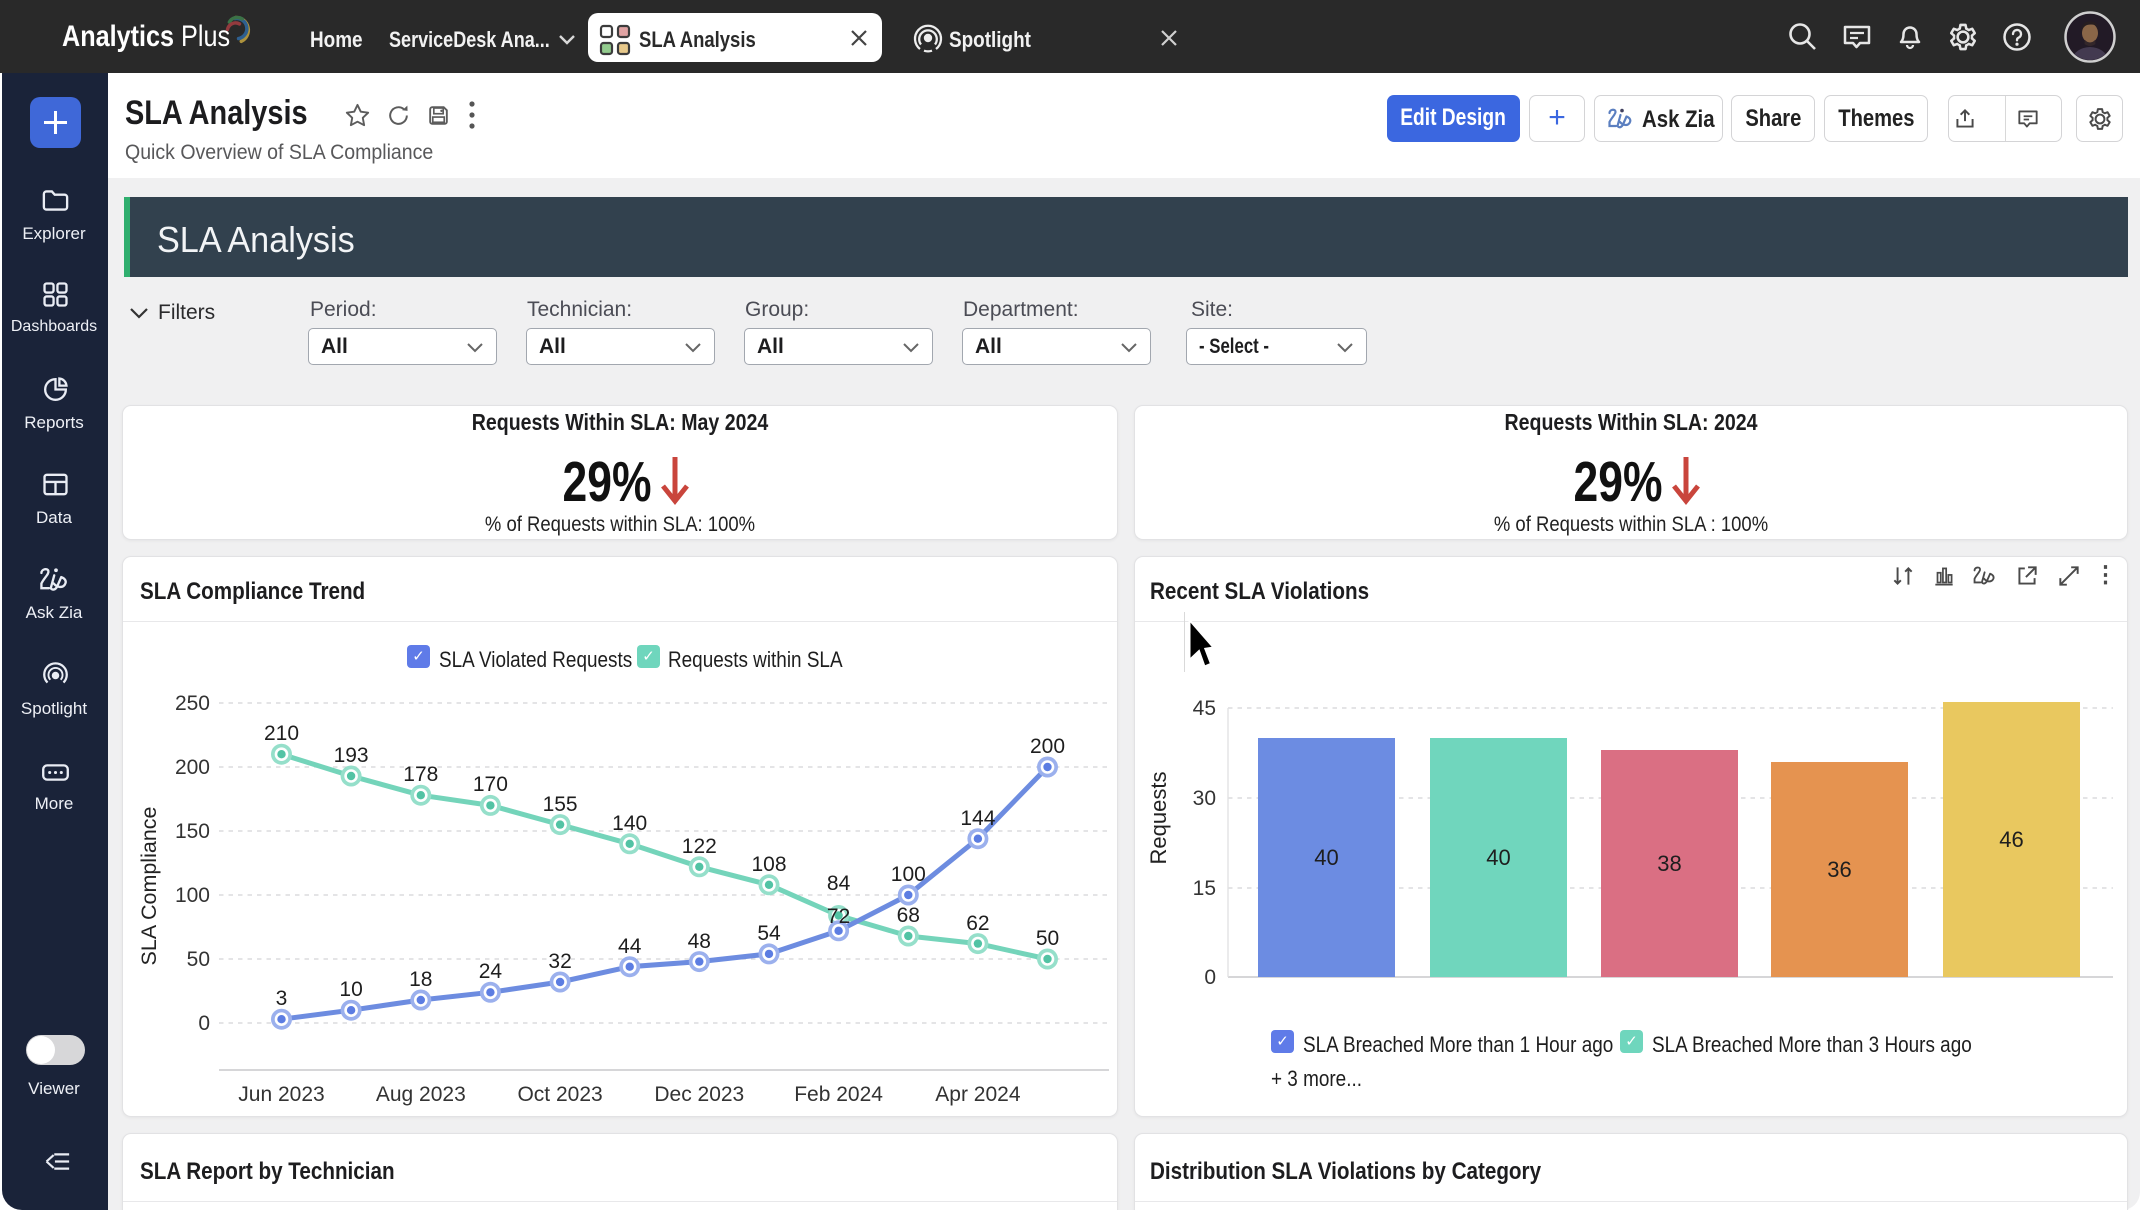 The height and width of the screenshot is (1210, 2140). Describe the element at coordinates (491, 971) in the screenshot. I see `svg-text: 24` at that location.